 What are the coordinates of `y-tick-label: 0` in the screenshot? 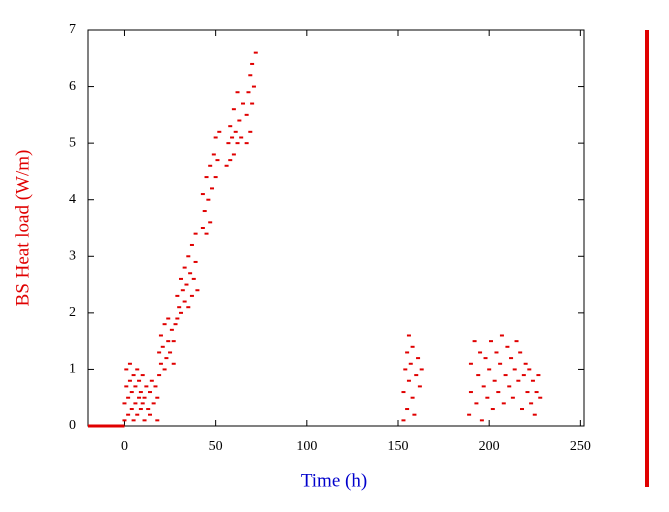 It's located at (72, 425).